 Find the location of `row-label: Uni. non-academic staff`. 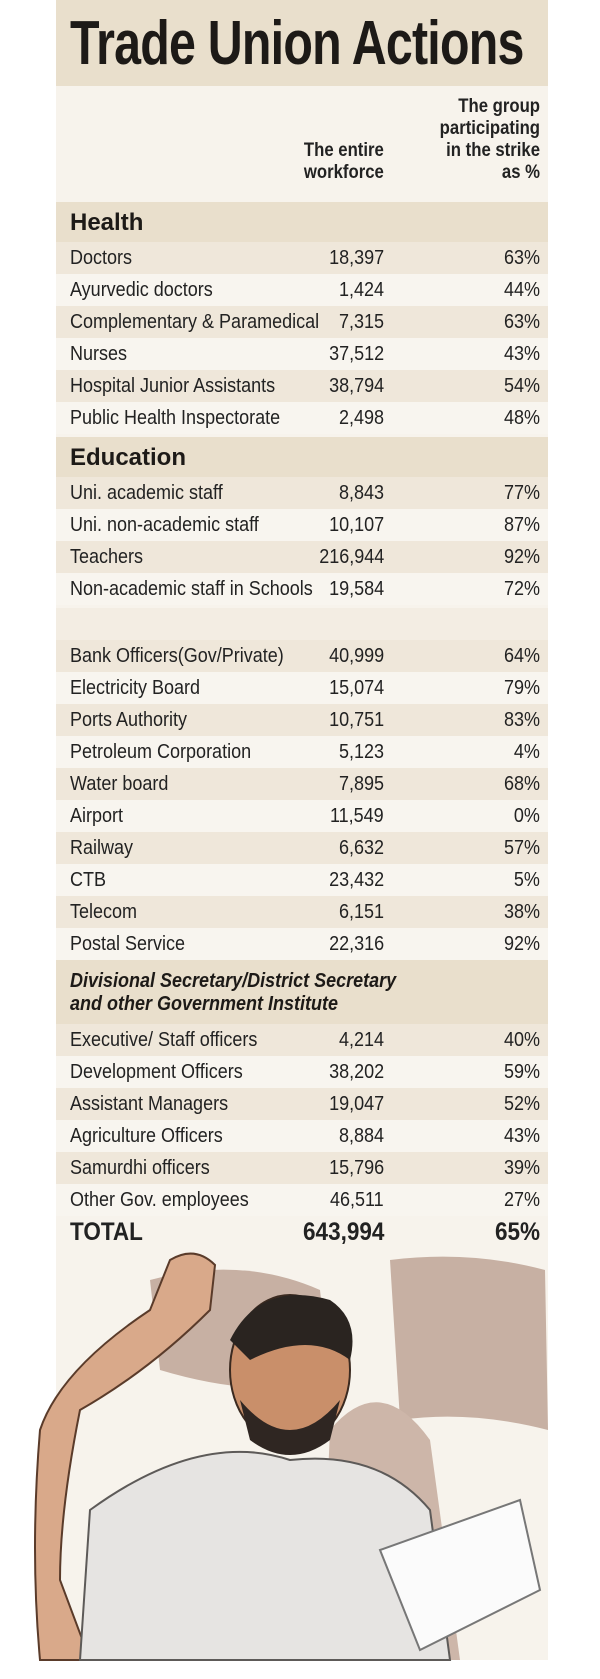

row-label: Uni. non-academic staff is located at coordinates (164, 525).